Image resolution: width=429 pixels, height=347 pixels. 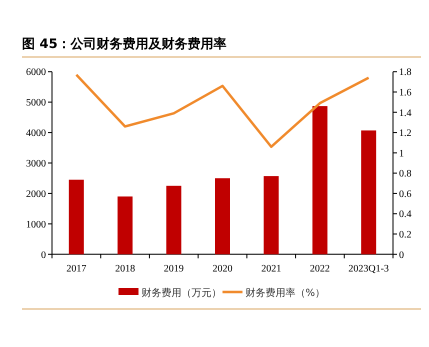 I want to click on y-tick-label: 6000, so click(x=36, y=72).